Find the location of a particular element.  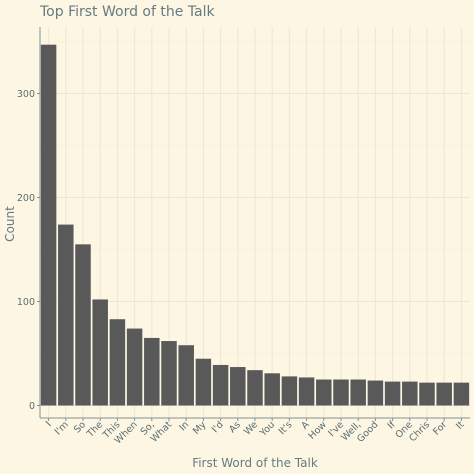

chart-title: Top First Word of the Talk is located at coordinates (127, 12).